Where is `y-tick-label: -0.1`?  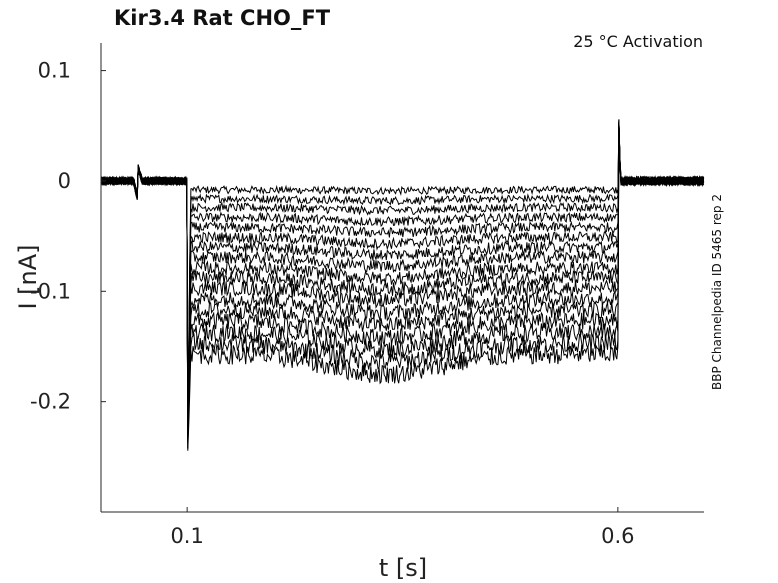 y-tick-label: -0.1 is located at coordinates (50, 291).